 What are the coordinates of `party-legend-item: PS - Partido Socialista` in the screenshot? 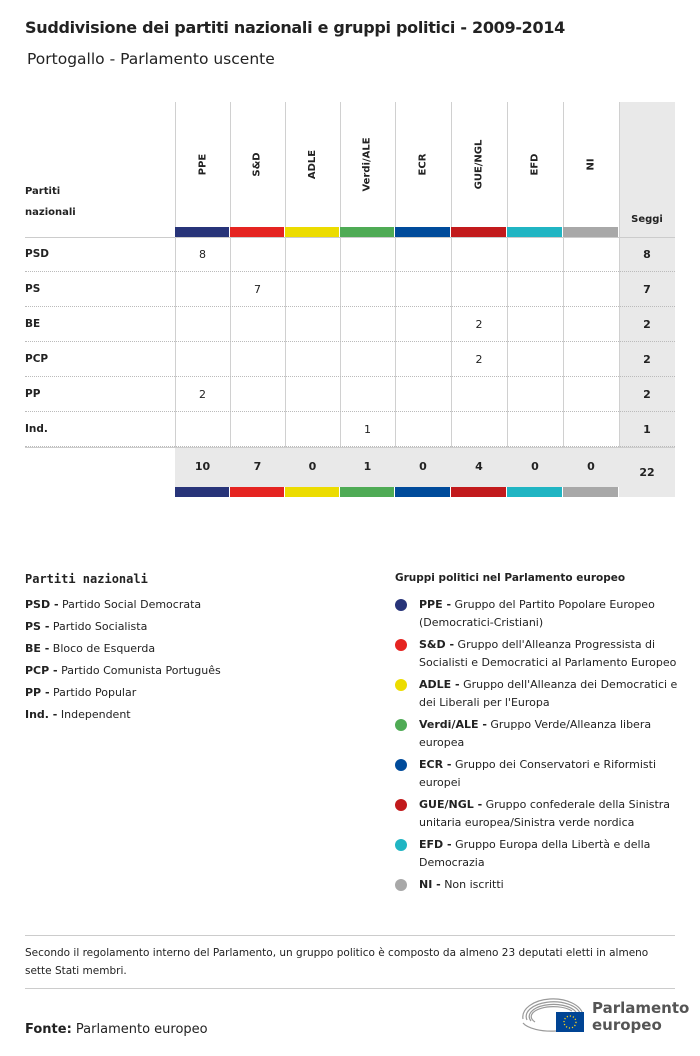 It's located at (86, 626).